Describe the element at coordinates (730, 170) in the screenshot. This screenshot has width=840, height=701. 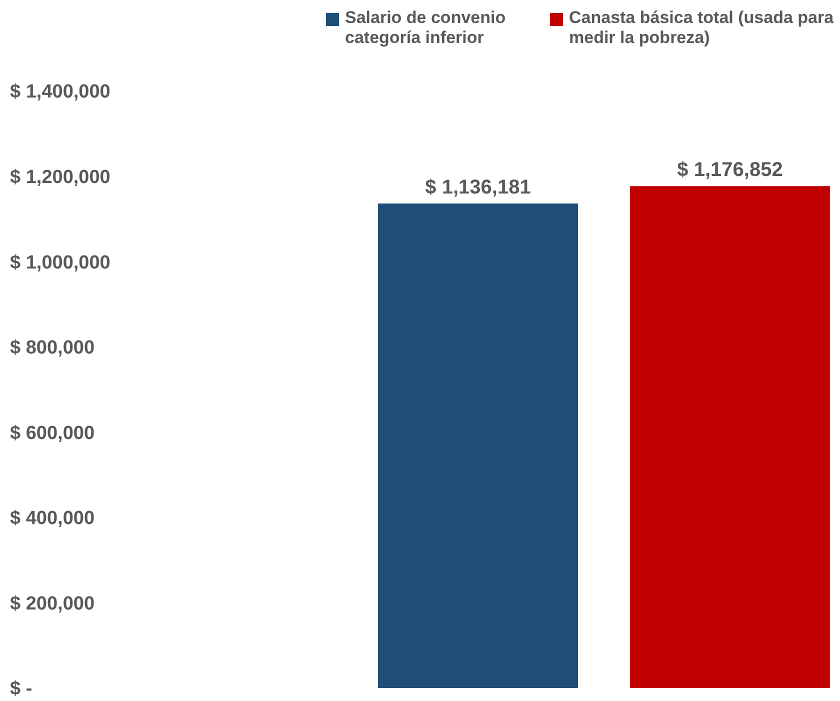
I see `data-label: $ 1,176,852` at that location.